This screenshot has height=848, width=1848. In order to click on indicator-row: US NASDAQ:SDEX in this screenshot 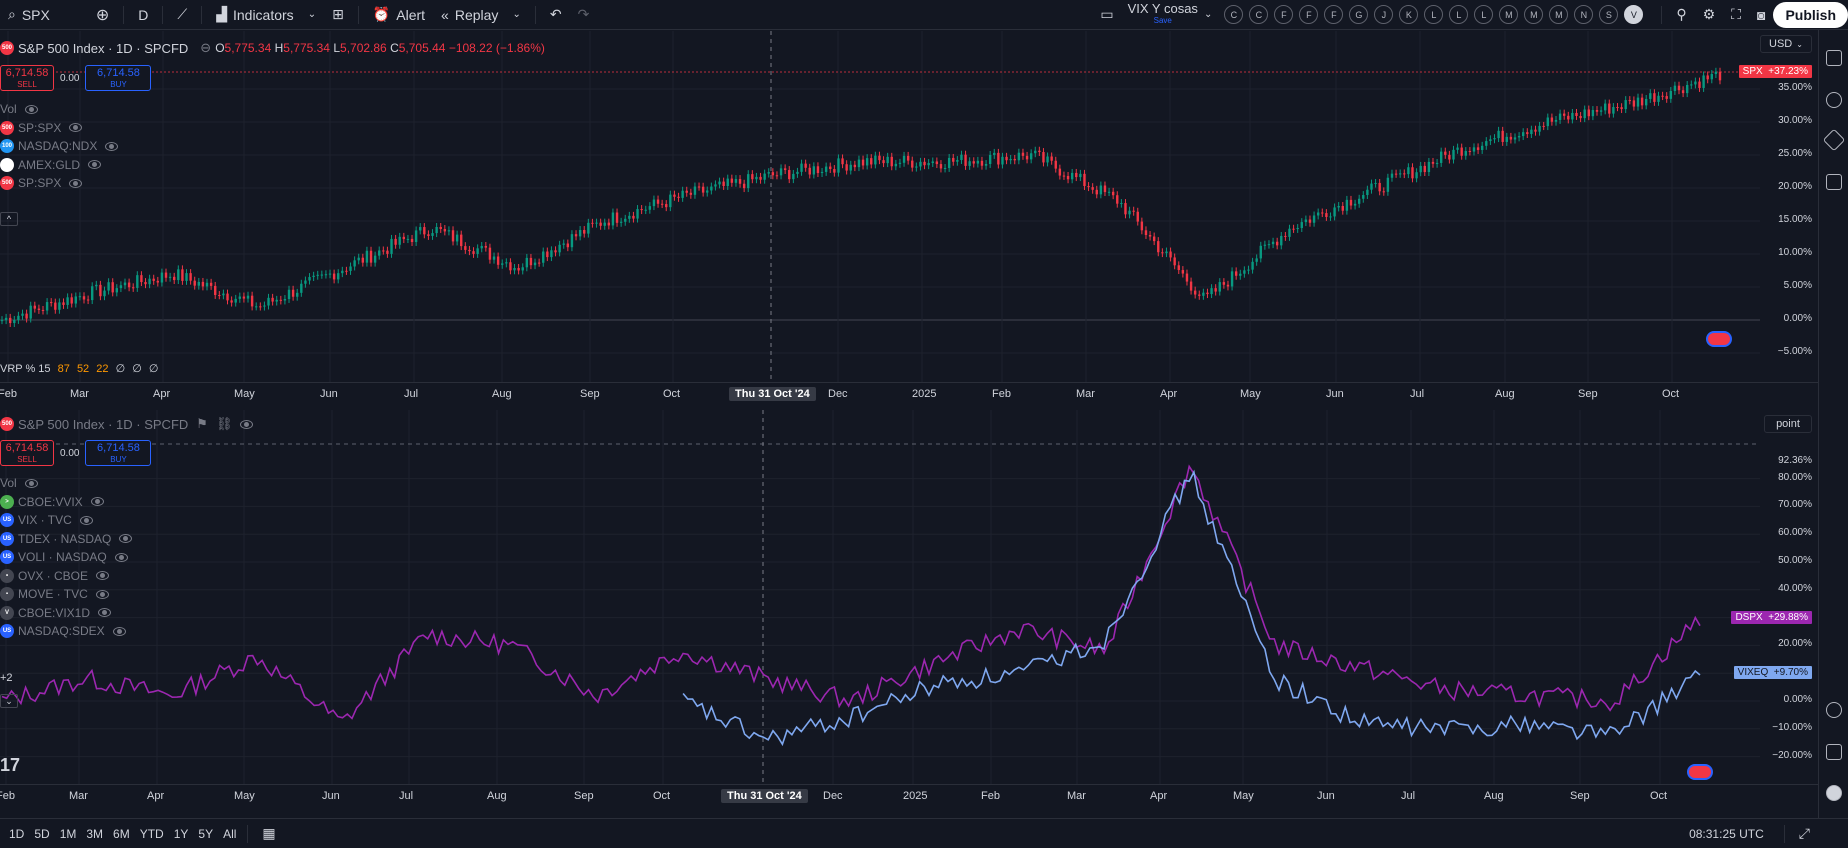, I will do `click(66, 631)`.